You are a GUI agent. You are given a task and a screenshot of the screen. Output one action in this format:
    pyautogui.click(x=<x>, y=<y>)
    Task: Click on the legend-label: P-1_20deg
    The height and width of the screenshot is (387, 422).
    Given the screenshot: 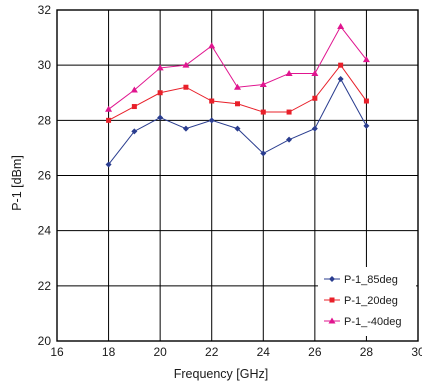 What is the action you would take?
    pyautogui.click(x=371, y=301)
    